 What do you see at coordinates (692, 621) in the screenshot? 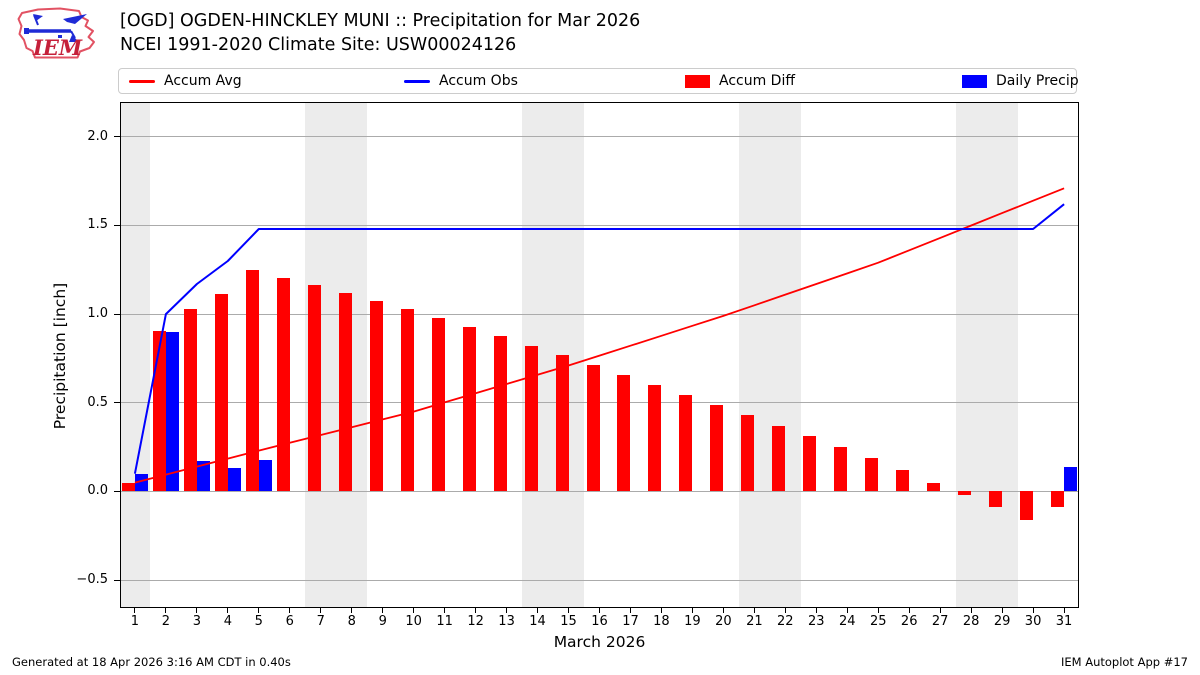
I see `x-tick-label: 19` at bounding box center [692, 621].